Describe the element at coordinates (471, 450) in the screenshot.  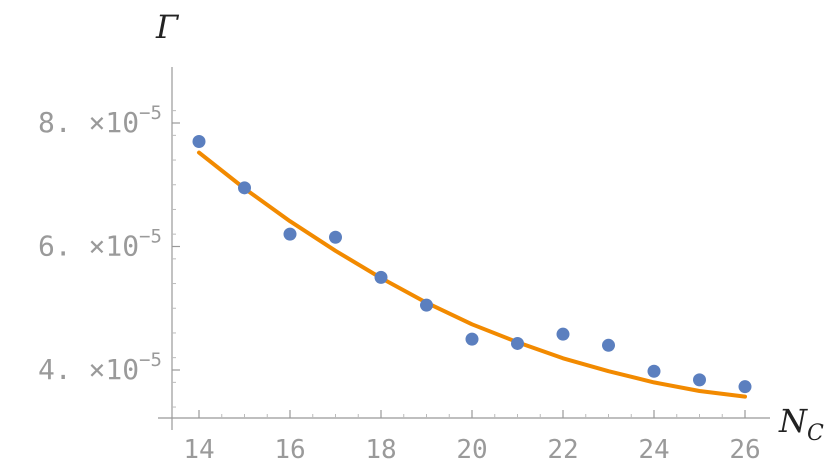
I see `x-tick-label: 20` at that location.